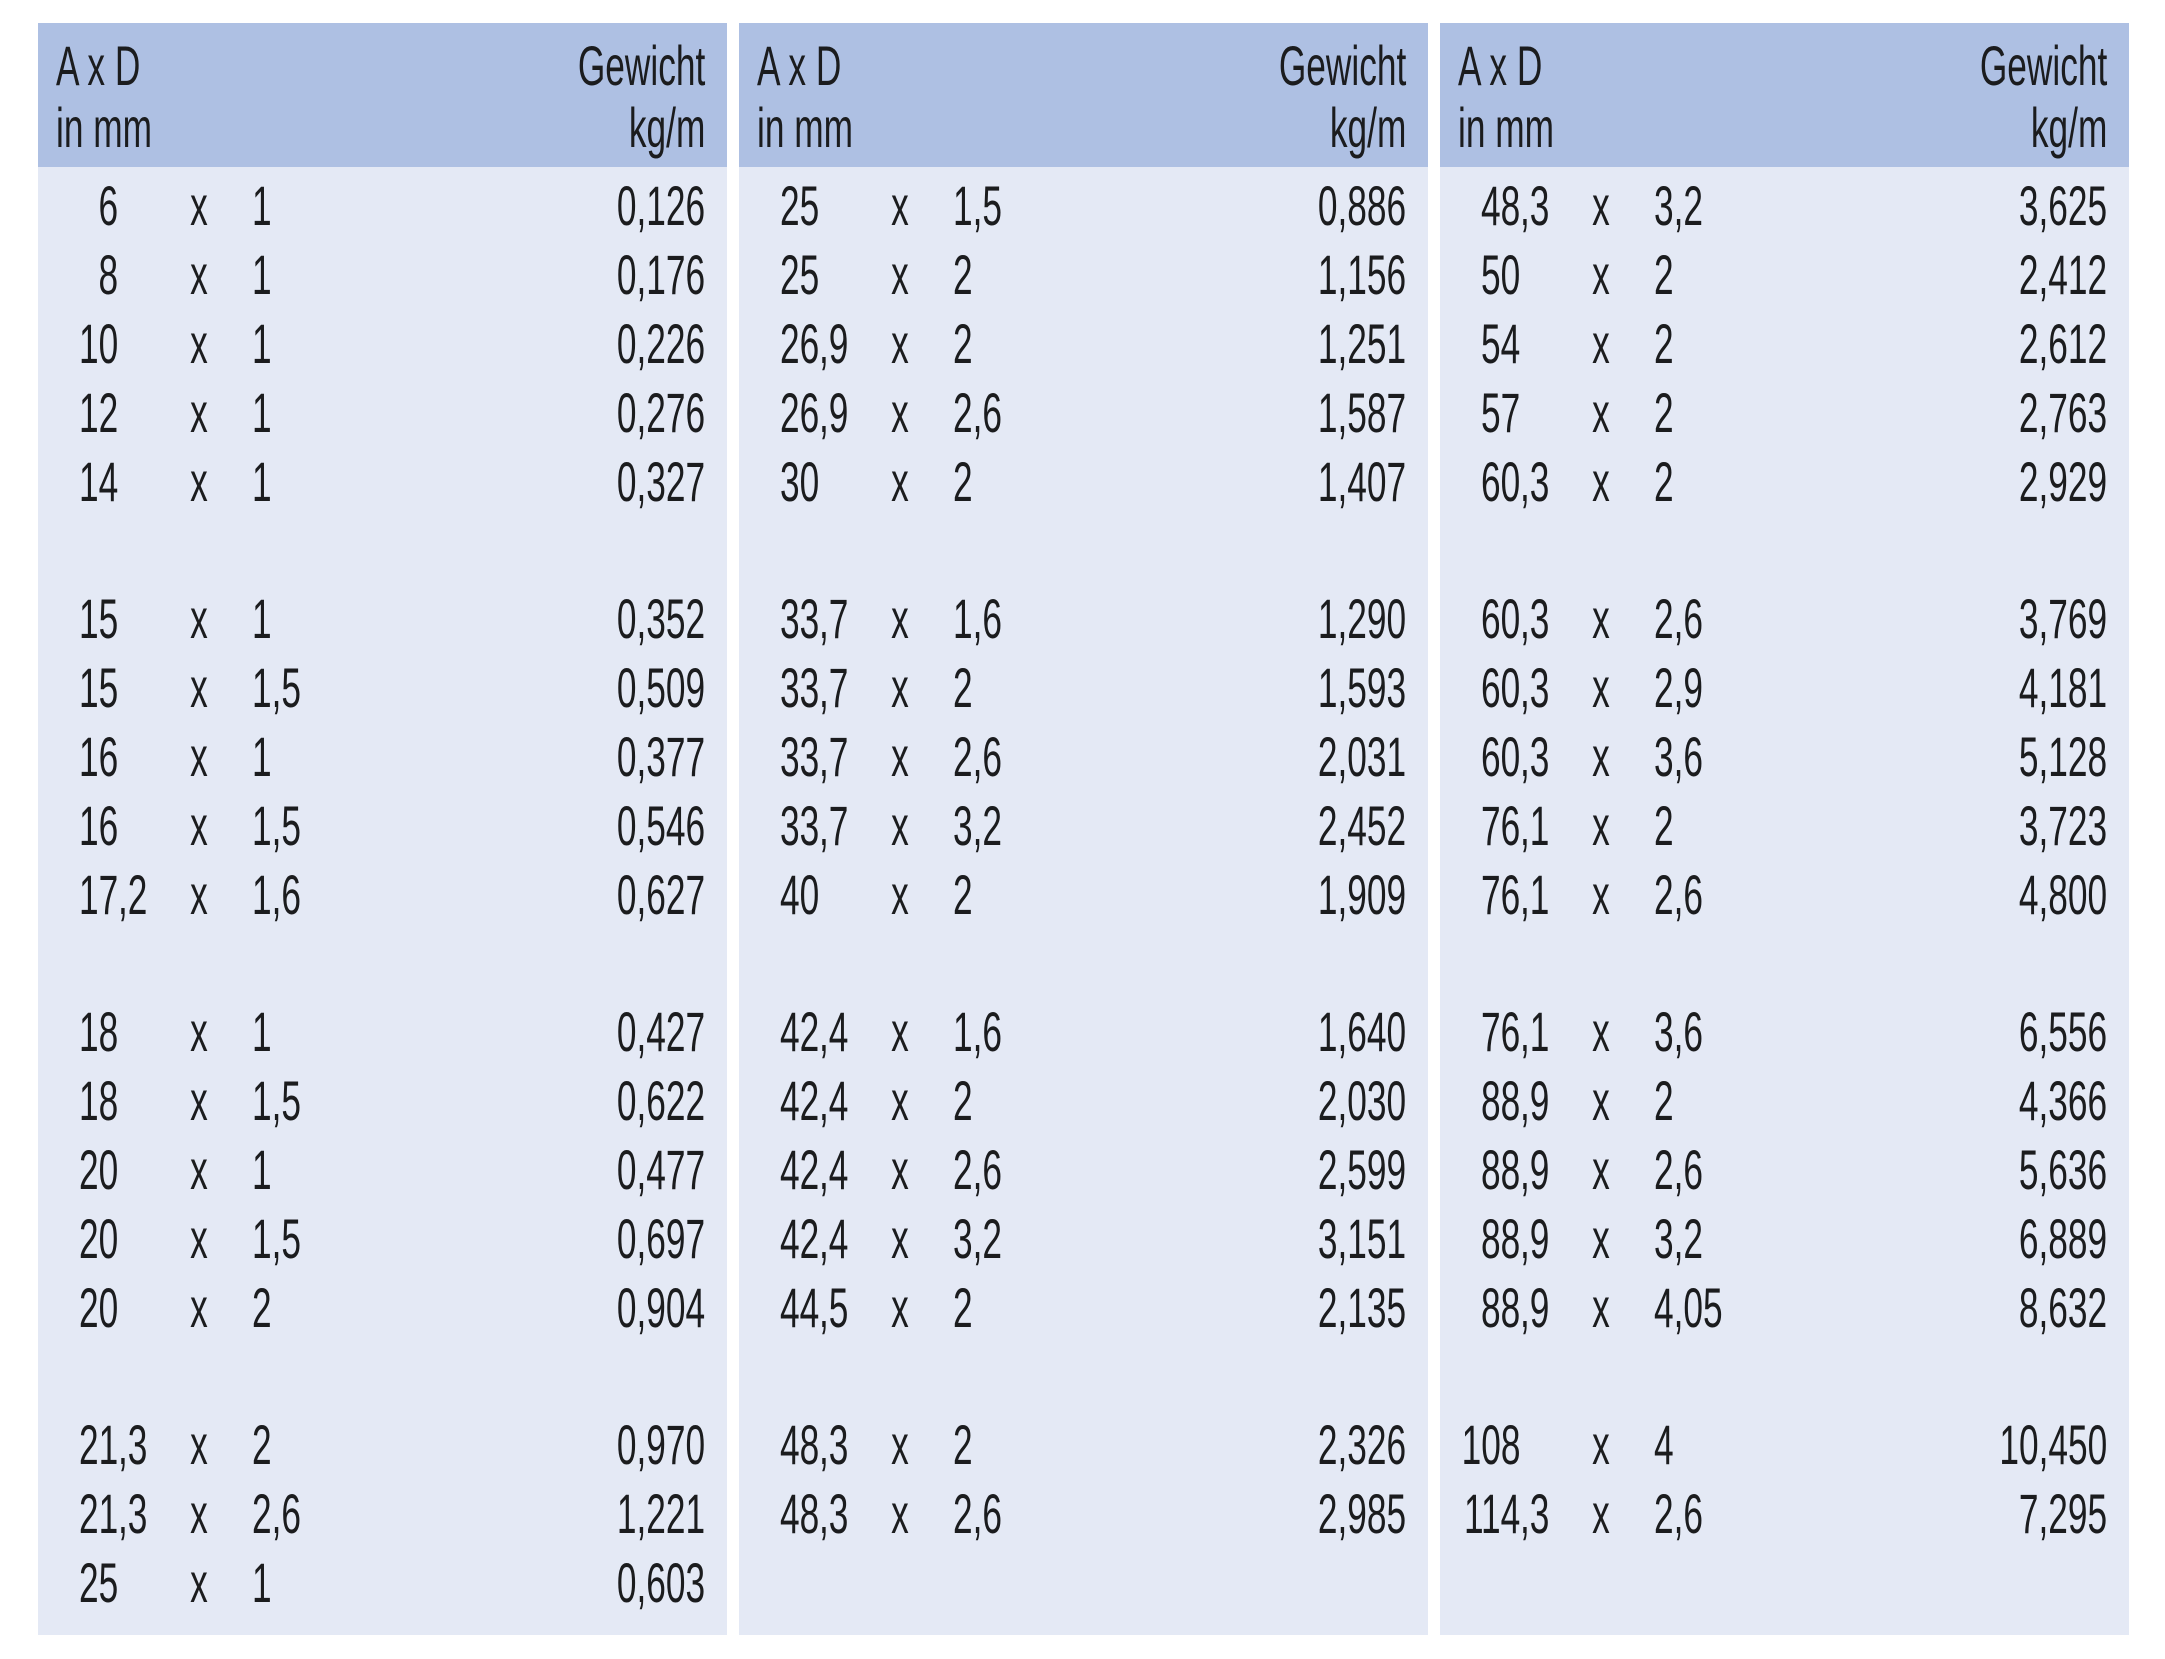 Image resolution: width=2165 pixels, height=1659 pixels. Describe the element at coordinates (1083, 756) in the screenshot. I see `table-row: 33,7 x 2,6 2,031` at that location.